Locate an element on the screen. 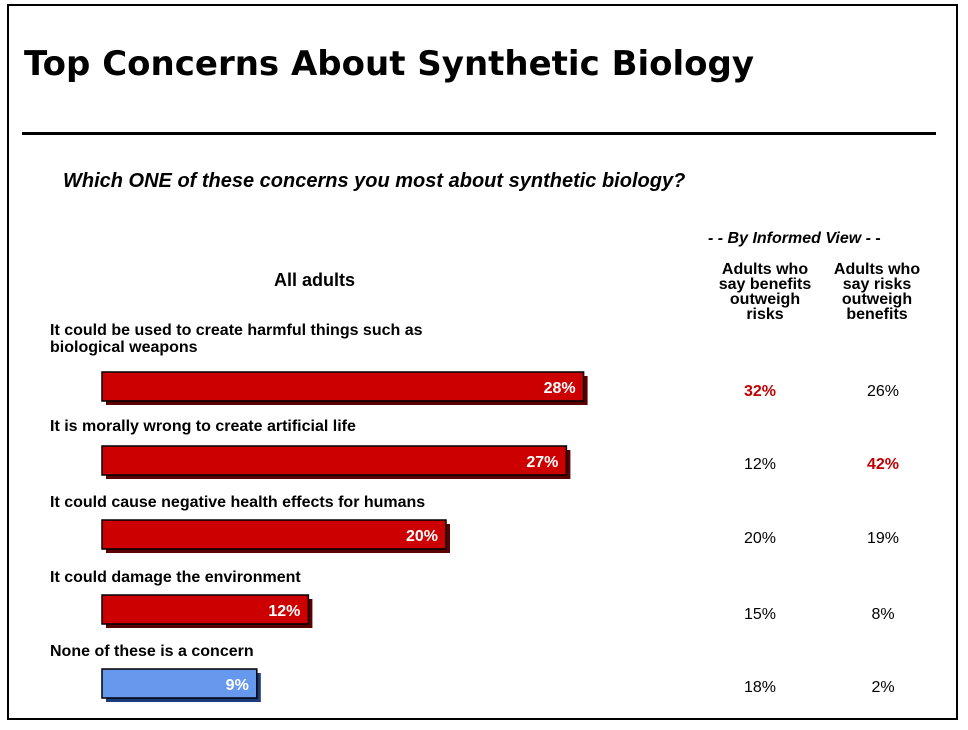 The image size is (968, 730). bar-moral is located at coordinates (334, 460).